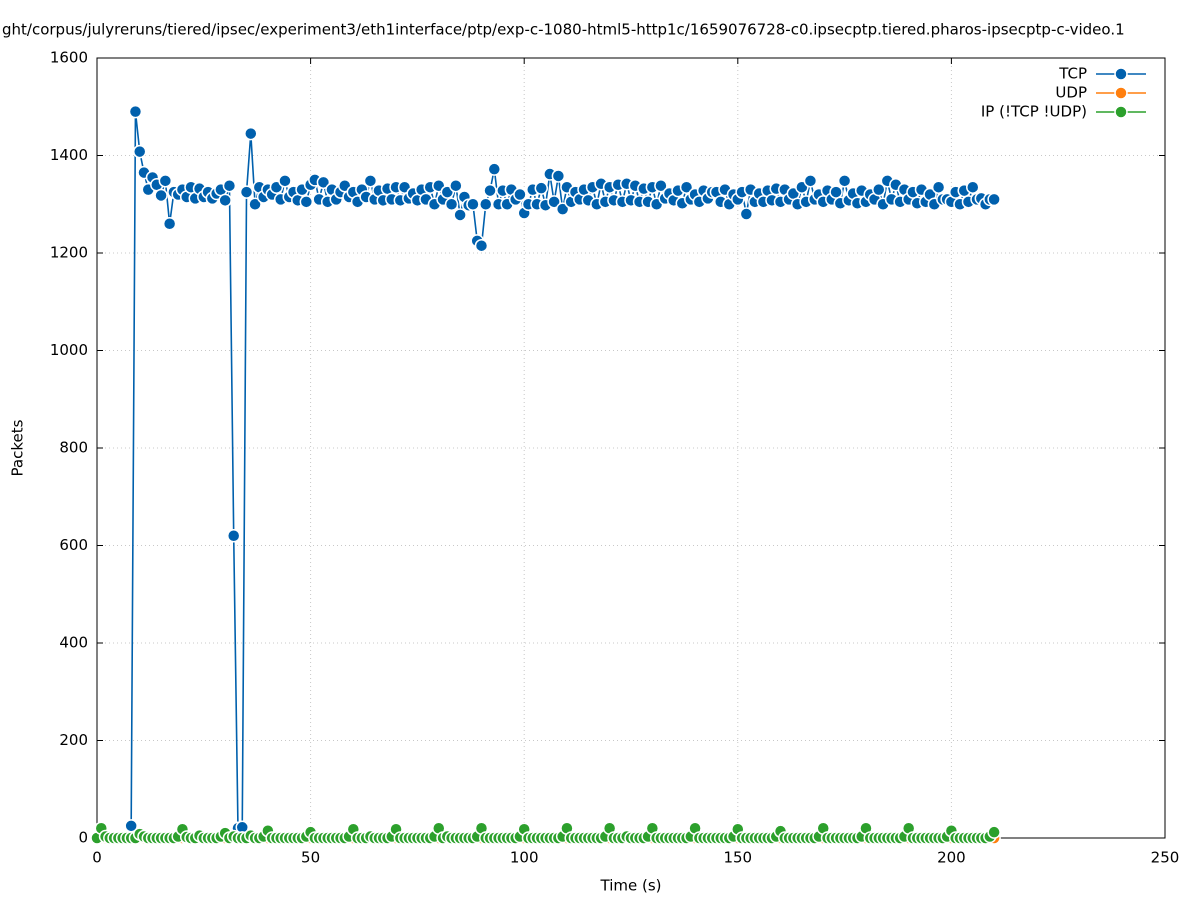 The width and height of the screenshot is (1197, 900). I want to click on y-axis-label: Packets, so click(18, 447).